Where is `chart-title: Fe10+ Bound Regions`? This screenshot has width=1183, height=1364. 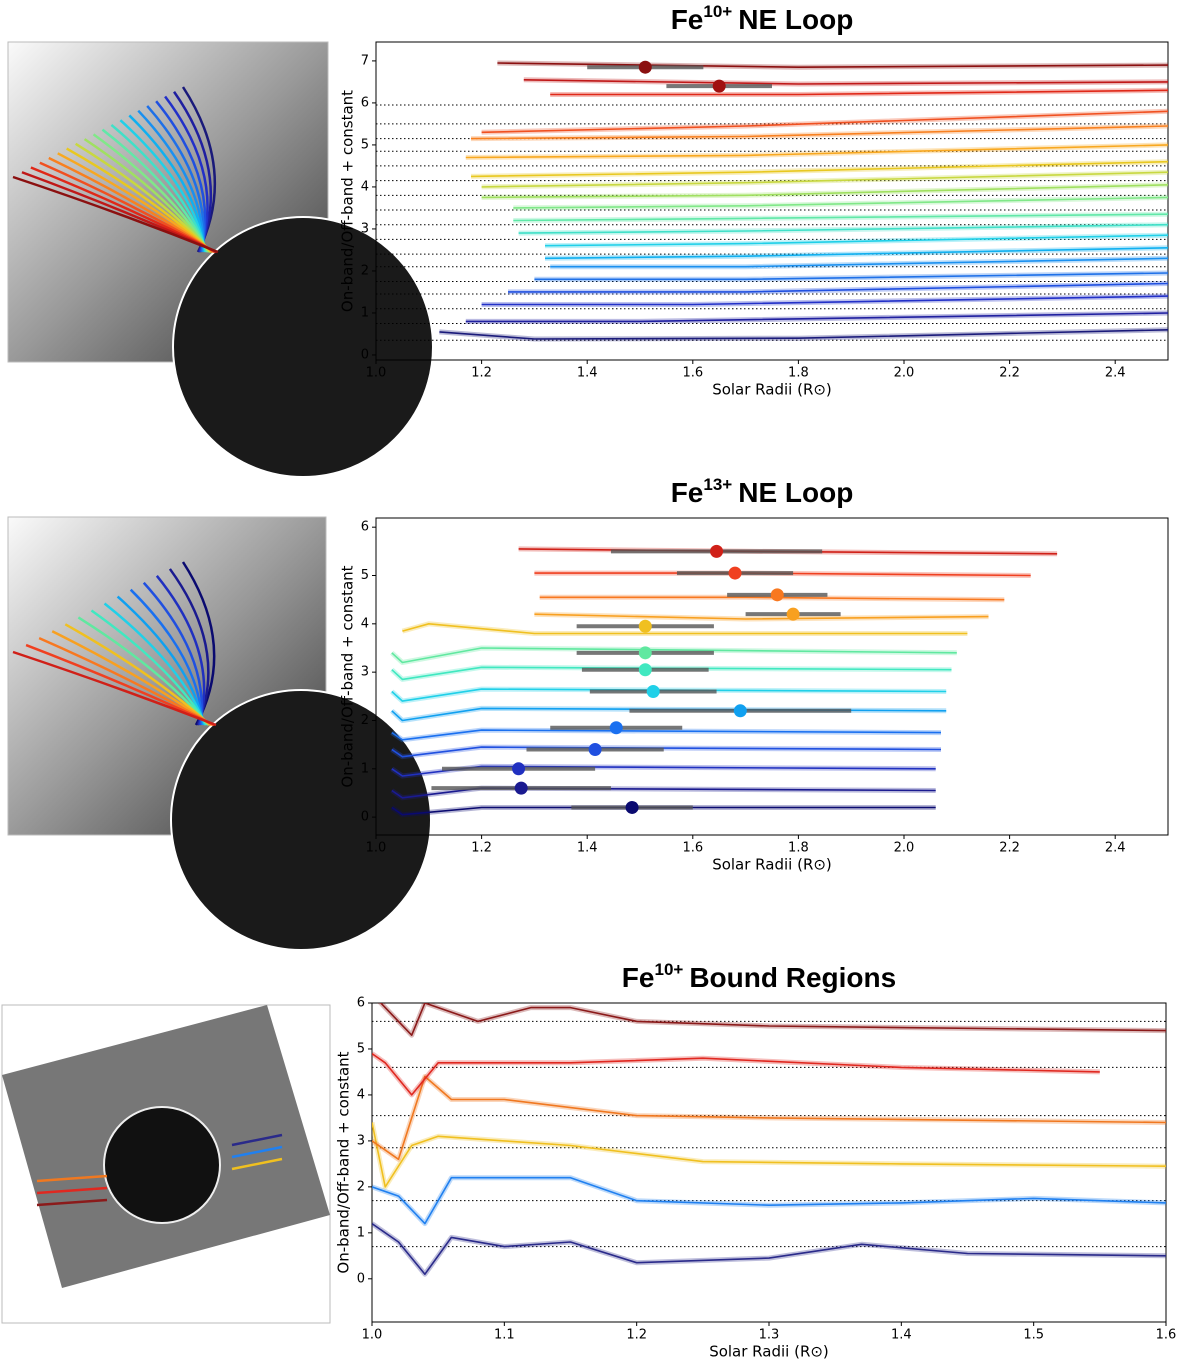
chart-title: Fe10+ Bound Regions is located at coordinates (759, 976).